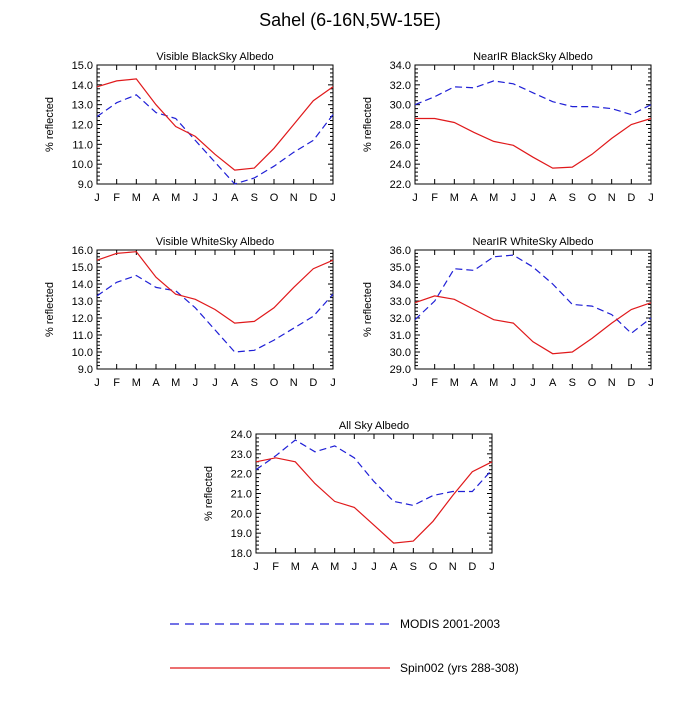  I want to click on y-tick-label: 15.0, so click(82, 66).